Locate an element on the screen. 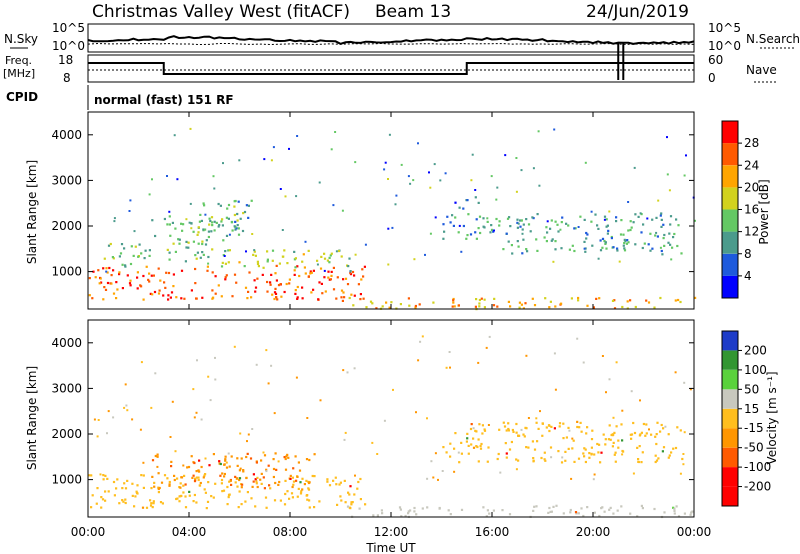  nave-tick-top: 60 is located at coordinates (715, 60).